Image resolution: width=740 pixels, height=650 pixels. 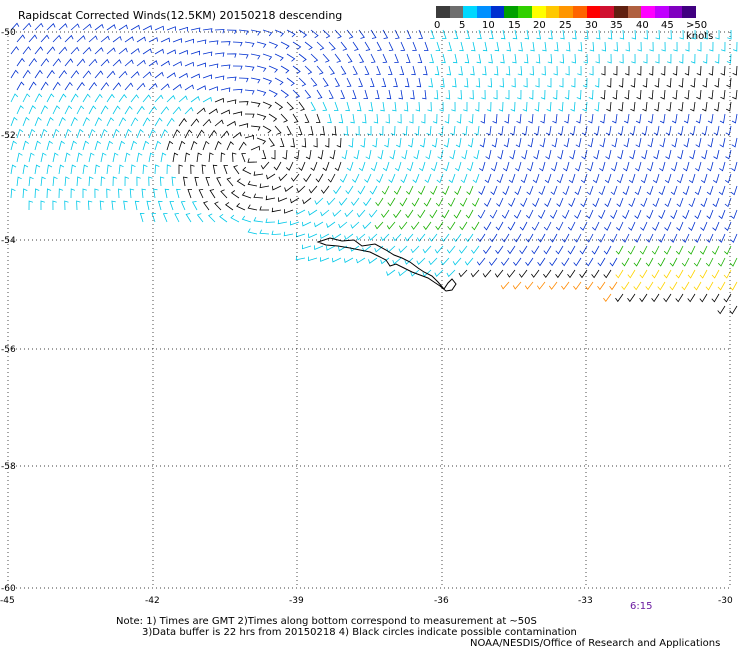 What do you see at coordinates (566, 12) in the screenshot?
I see `colorbar-swatches` at bounding box center [566, 12].